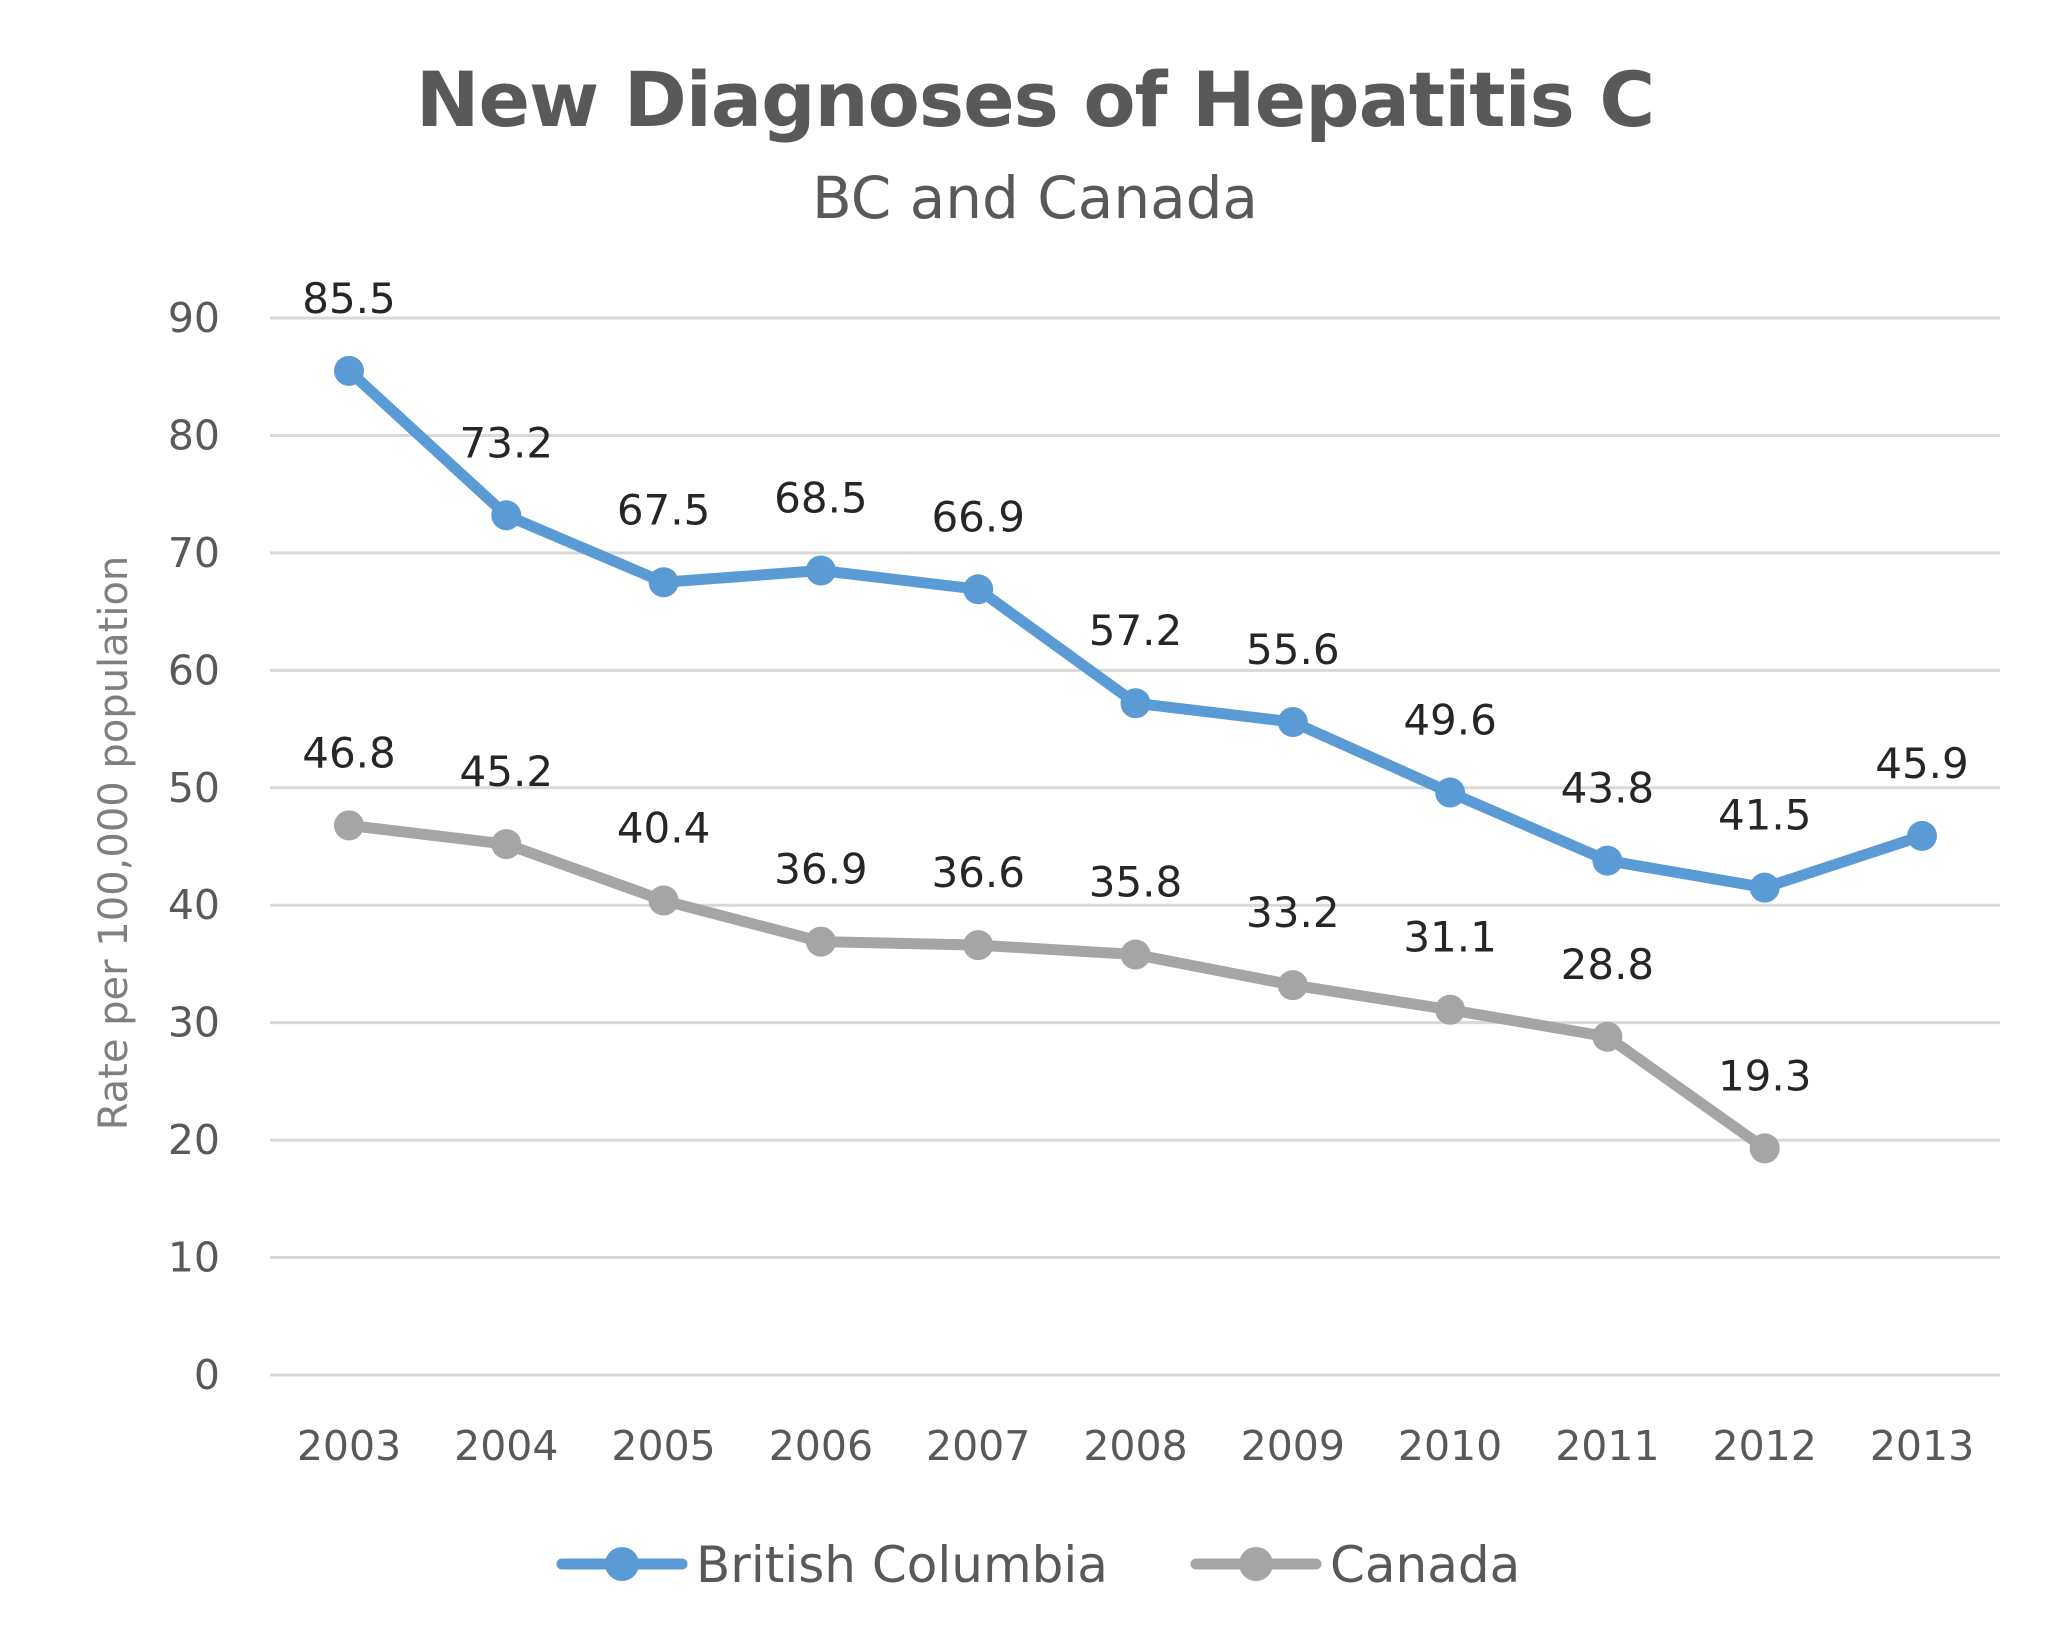 This screenshot has height=1648, width=2047. I want to click on data-label: 55.6, so click(1293, 649).